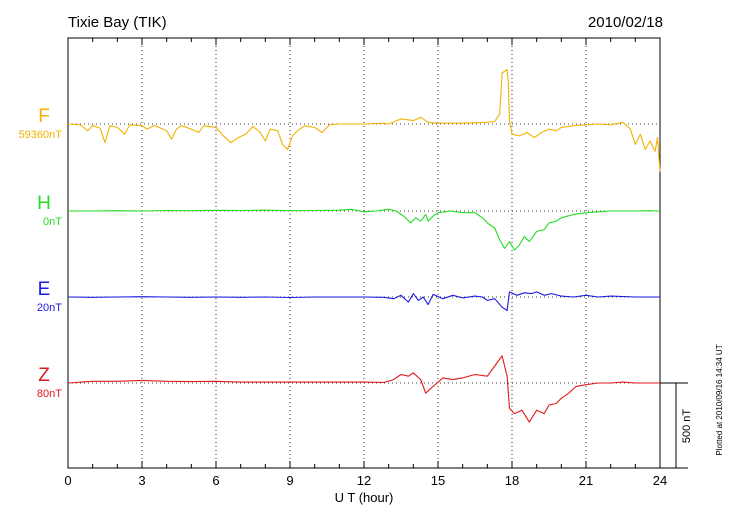 The height and width of the screenshot is (520, 730). I want to click on x-tick-label: 9, so click(289, 480).